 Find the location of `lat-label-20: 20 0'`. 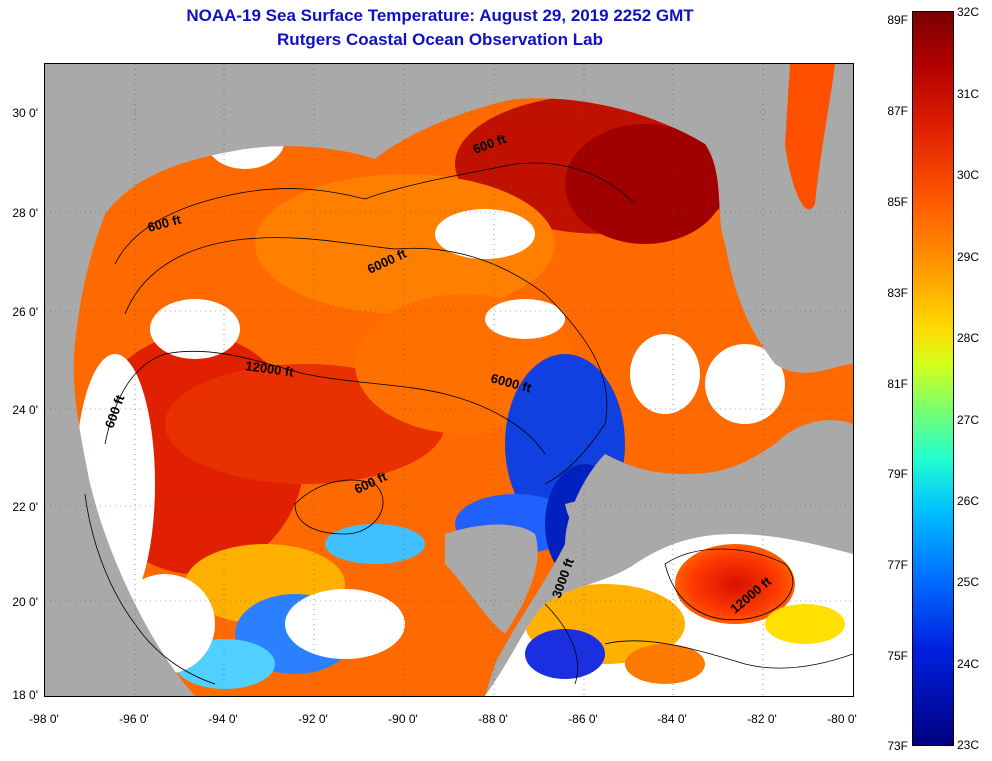

lat-label-20: 20 0' is located at coordinates (25, 602).